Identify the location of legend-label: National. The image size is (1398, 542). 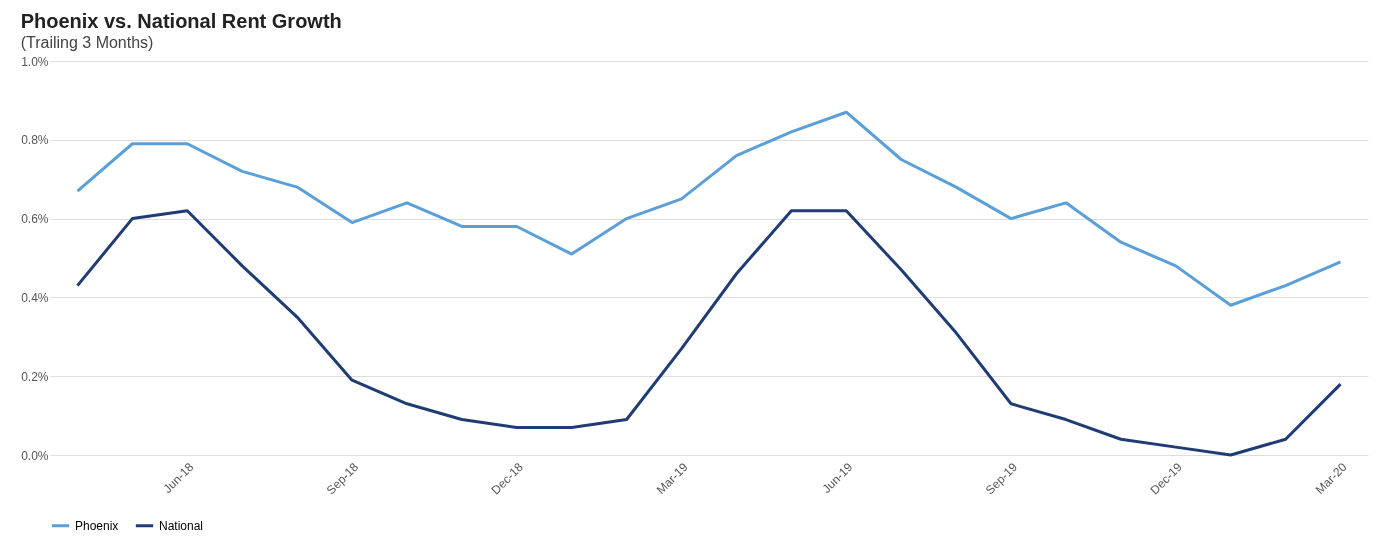
(181, 525).